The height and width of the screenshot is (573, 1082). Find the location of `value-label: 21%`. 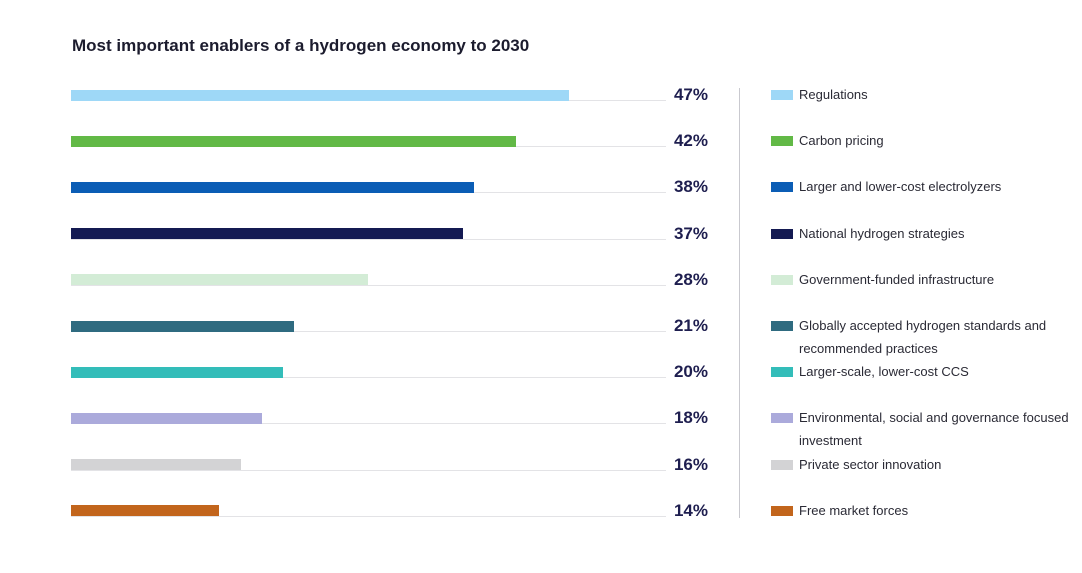

value-label: 21% is located at coordinates (690, 325).